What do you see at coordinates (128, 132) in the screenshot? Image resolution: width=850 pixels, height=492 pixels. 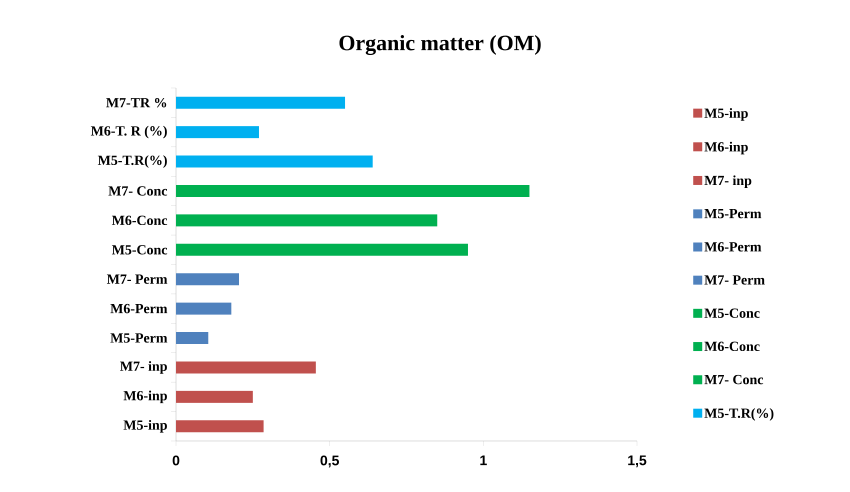 I see `y-tick-label: M6-T. R (%)` at bounding box center [128, 132].